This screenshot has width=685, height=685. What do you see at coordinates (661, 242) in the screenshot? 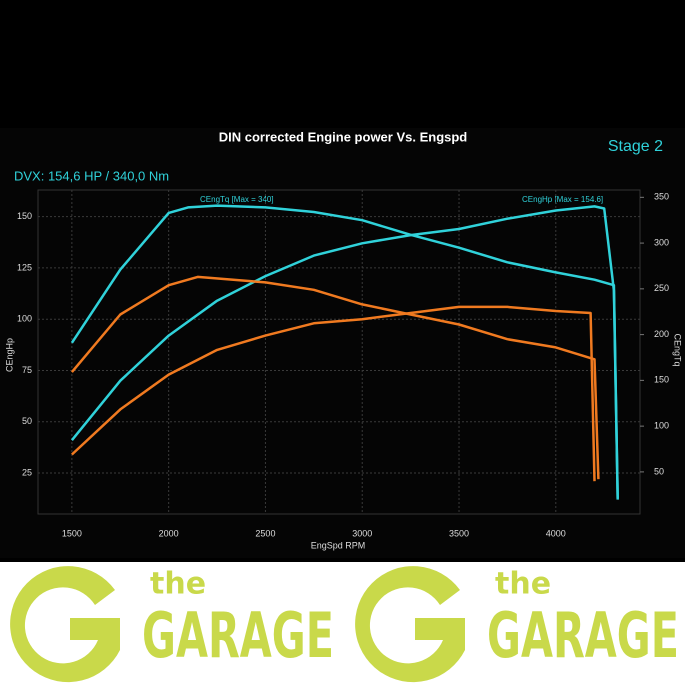
I see `y2-tick-label: 300` at bounding box center [661, 242].